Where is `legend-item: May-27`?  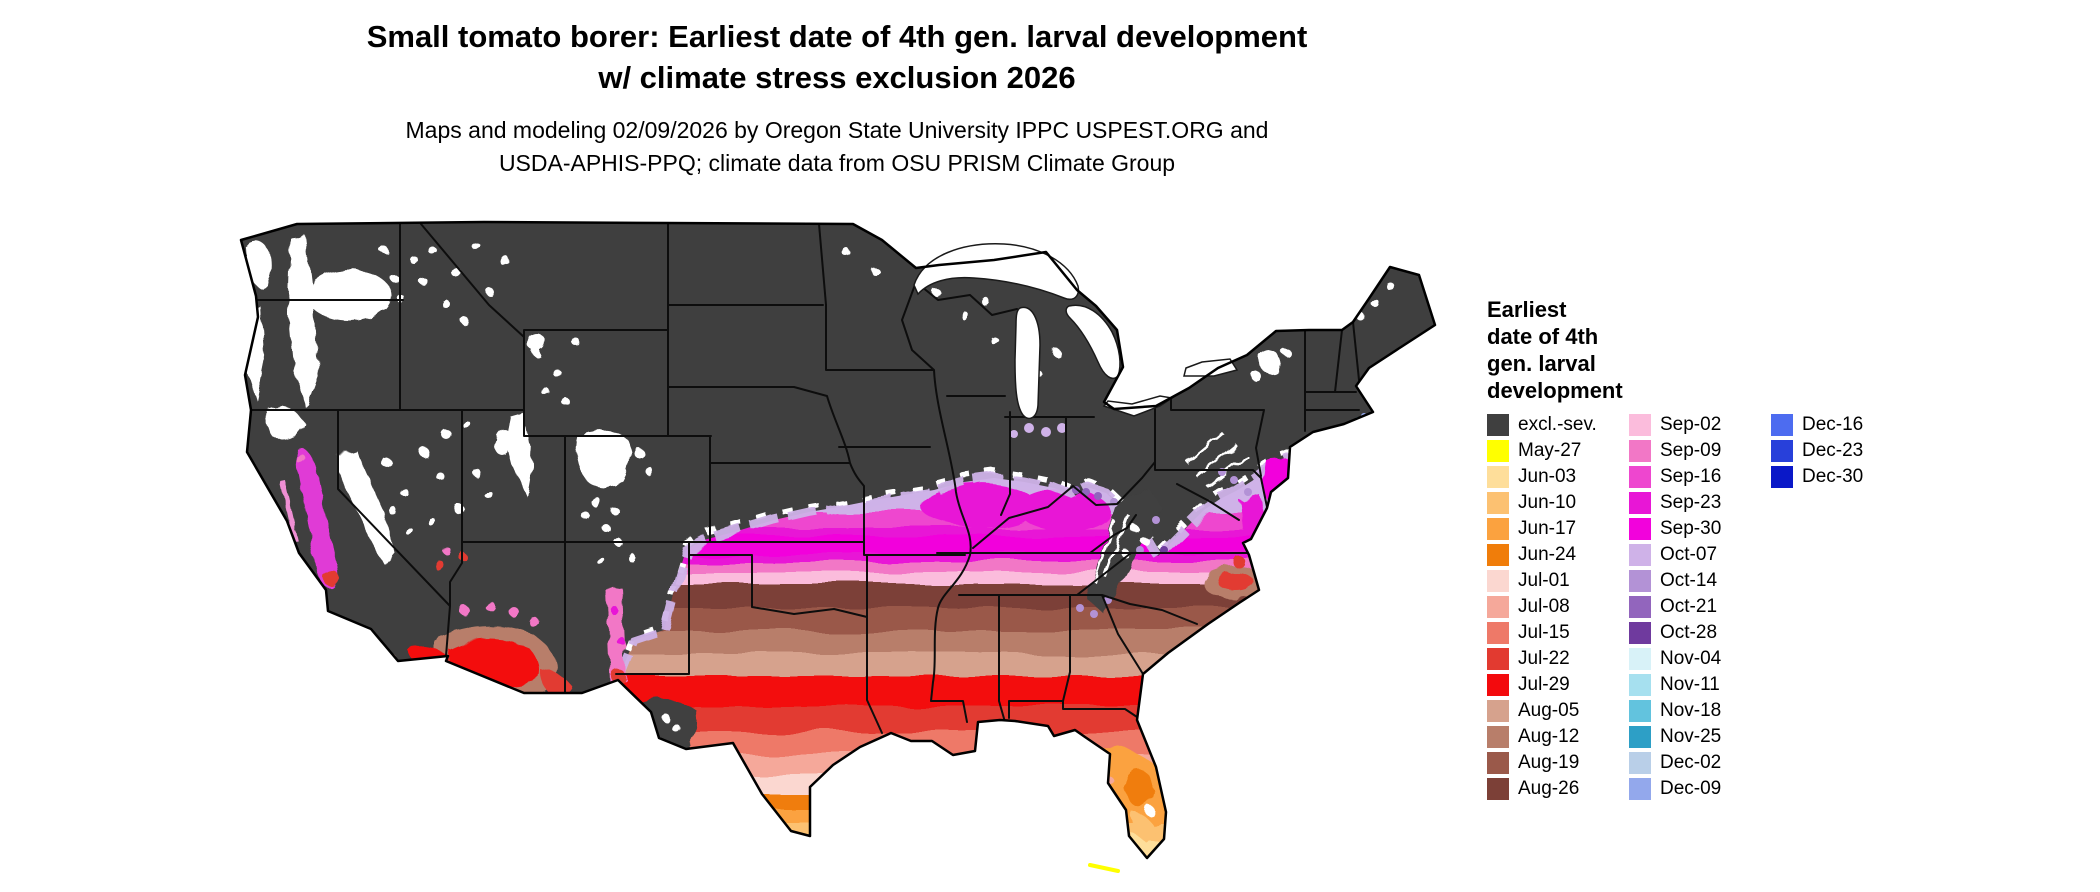
legend-item: May-27 is located at coordinates (1557, 451).